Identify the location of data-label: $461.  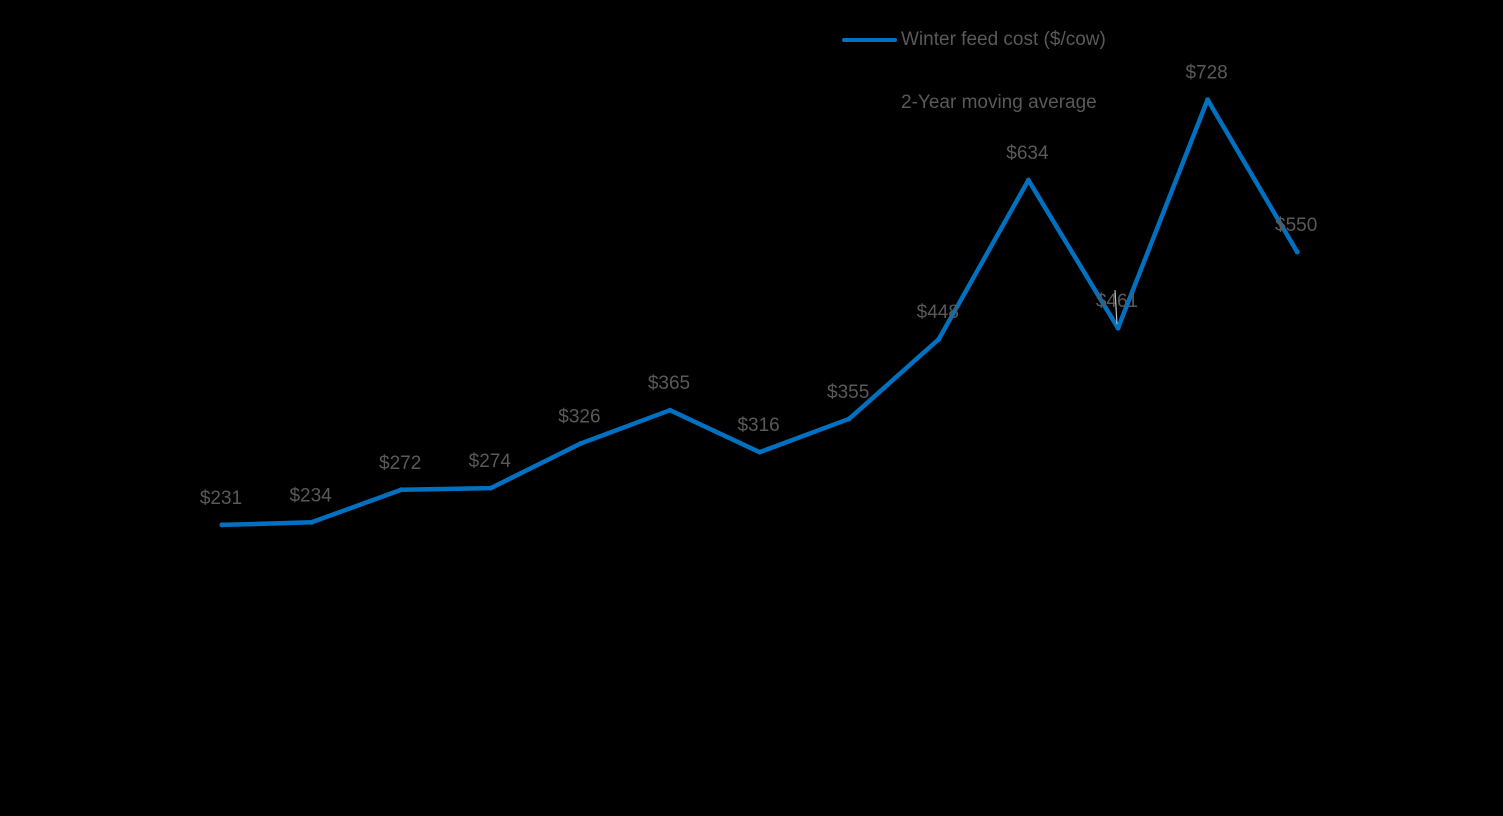
(1117, 301).